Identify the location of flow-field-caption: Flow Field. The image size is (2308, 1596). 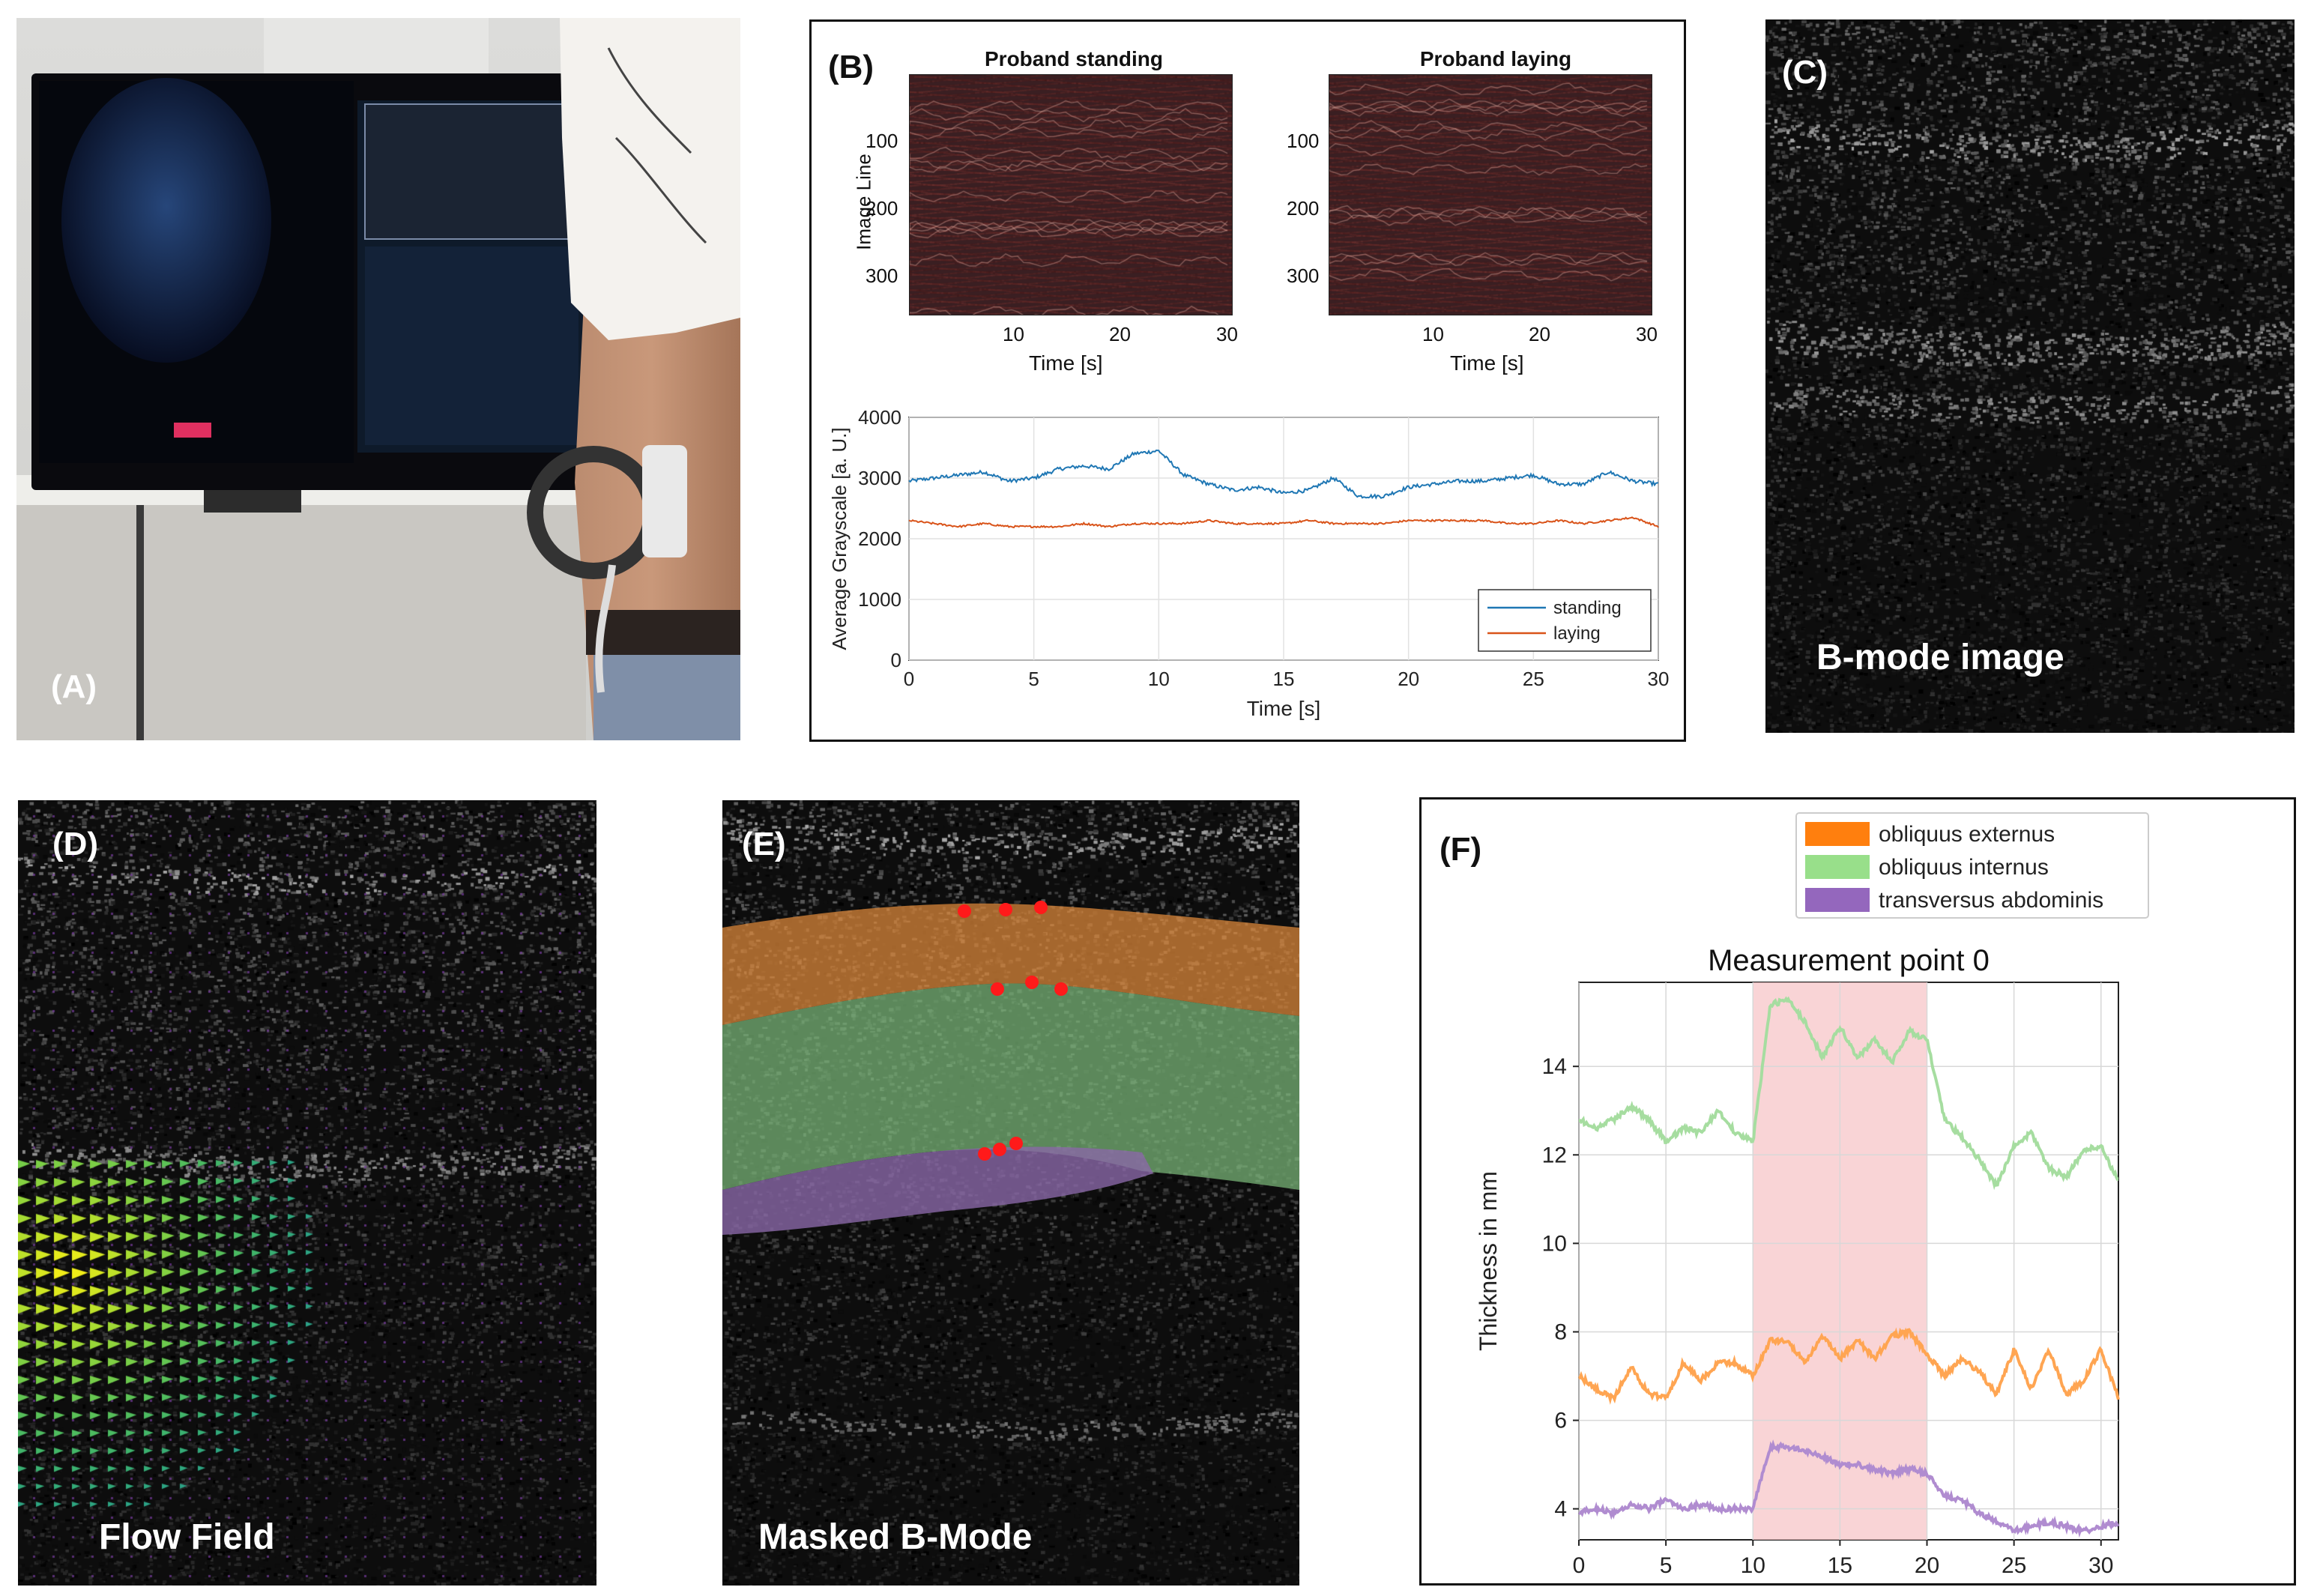
(187, 1537).